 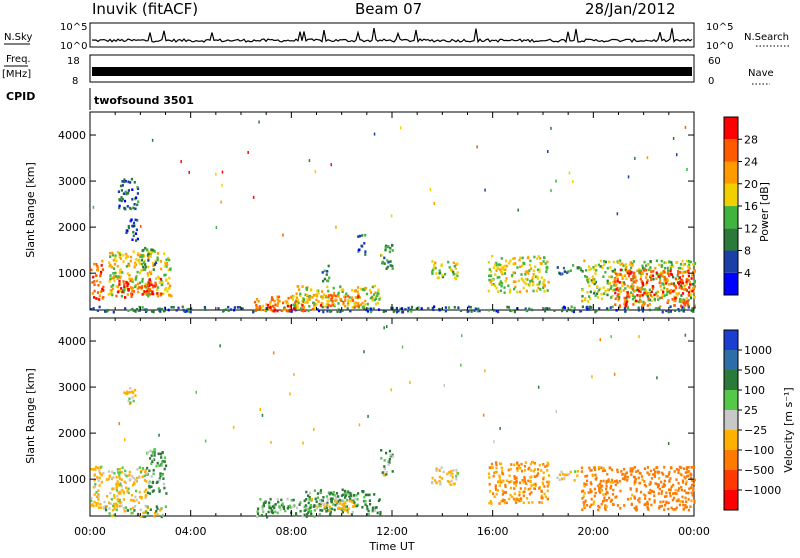 I want to click on freq-band, so click(x=392, y=71).